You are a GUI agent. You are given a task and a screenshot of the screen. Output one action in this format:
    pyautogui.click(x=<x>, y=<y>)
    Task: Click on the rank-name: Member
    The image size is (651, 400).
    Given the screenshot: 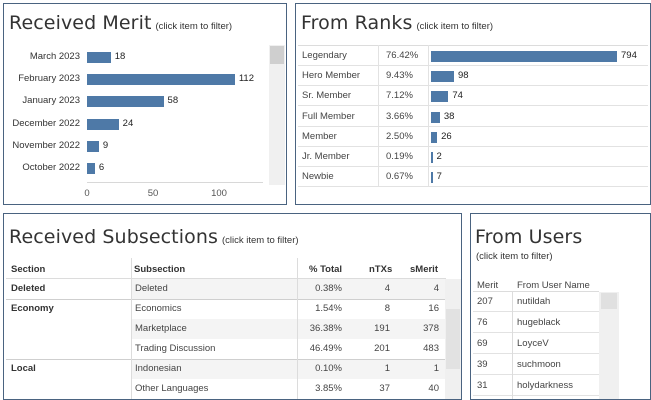 What is the action you would take?
    pyautogui.click(x=319, y=136)
    